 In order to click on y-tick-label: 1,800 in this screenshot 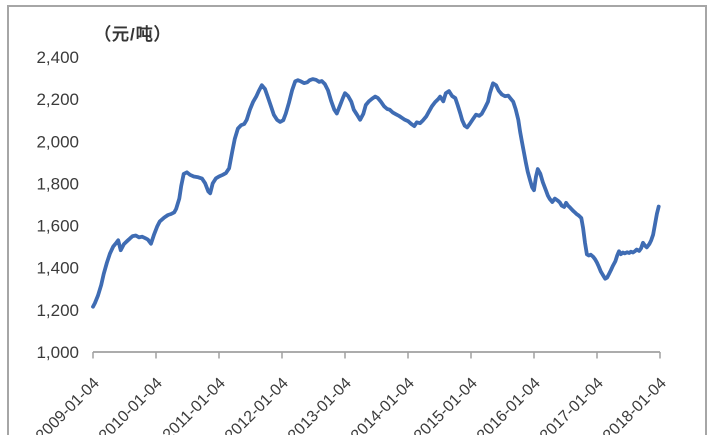, I will do `click(57, 183)`.